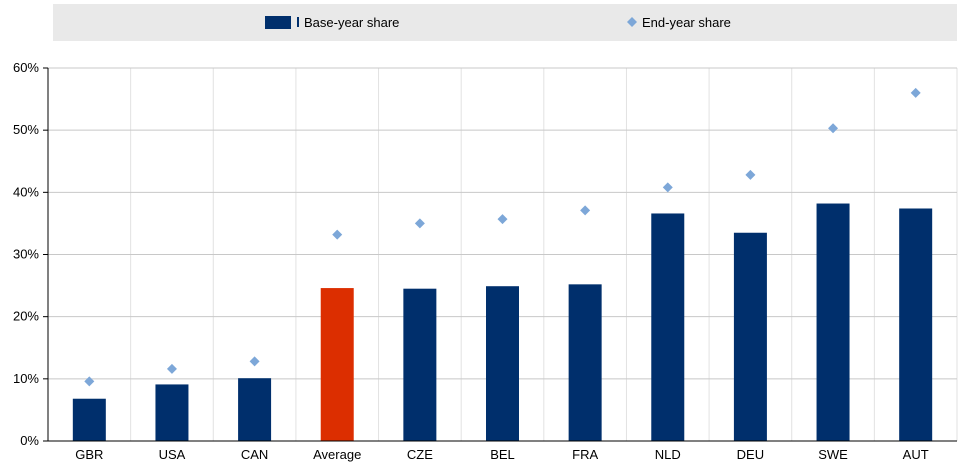 Image resolution: width=972 pixels, height=468 pixels. I want to click on legend-label-end-year: End-year share, so click(686, 22).